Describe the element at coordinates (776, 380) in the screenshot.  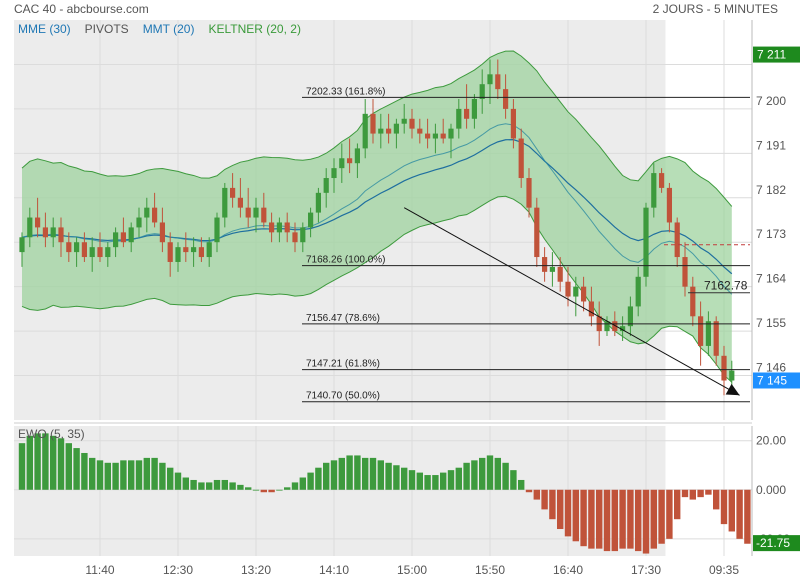
I see `price-tag-last` at that location.